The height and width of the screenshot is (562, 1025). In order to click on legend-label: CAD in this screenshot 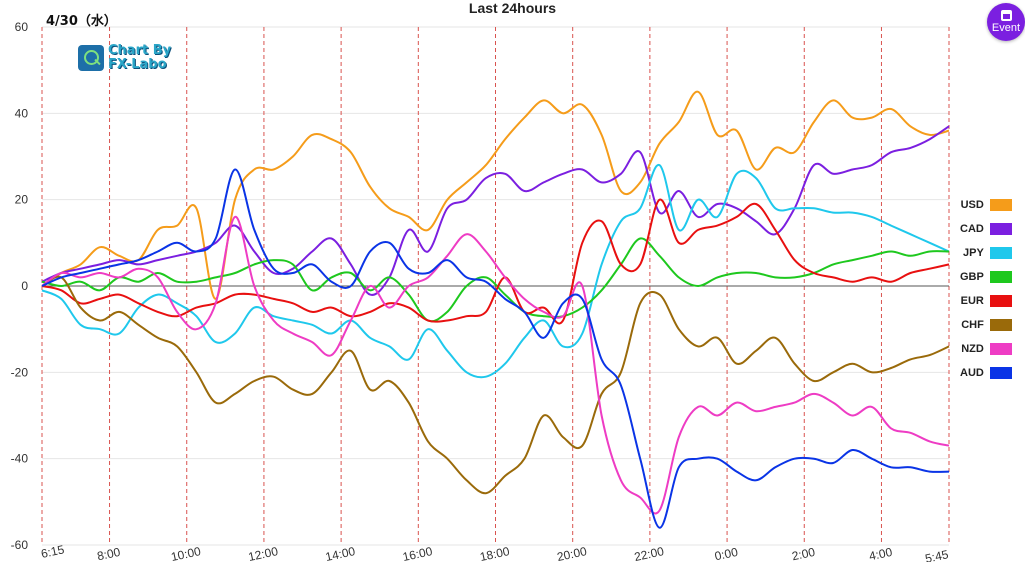, I will do `click(972, 229)`.